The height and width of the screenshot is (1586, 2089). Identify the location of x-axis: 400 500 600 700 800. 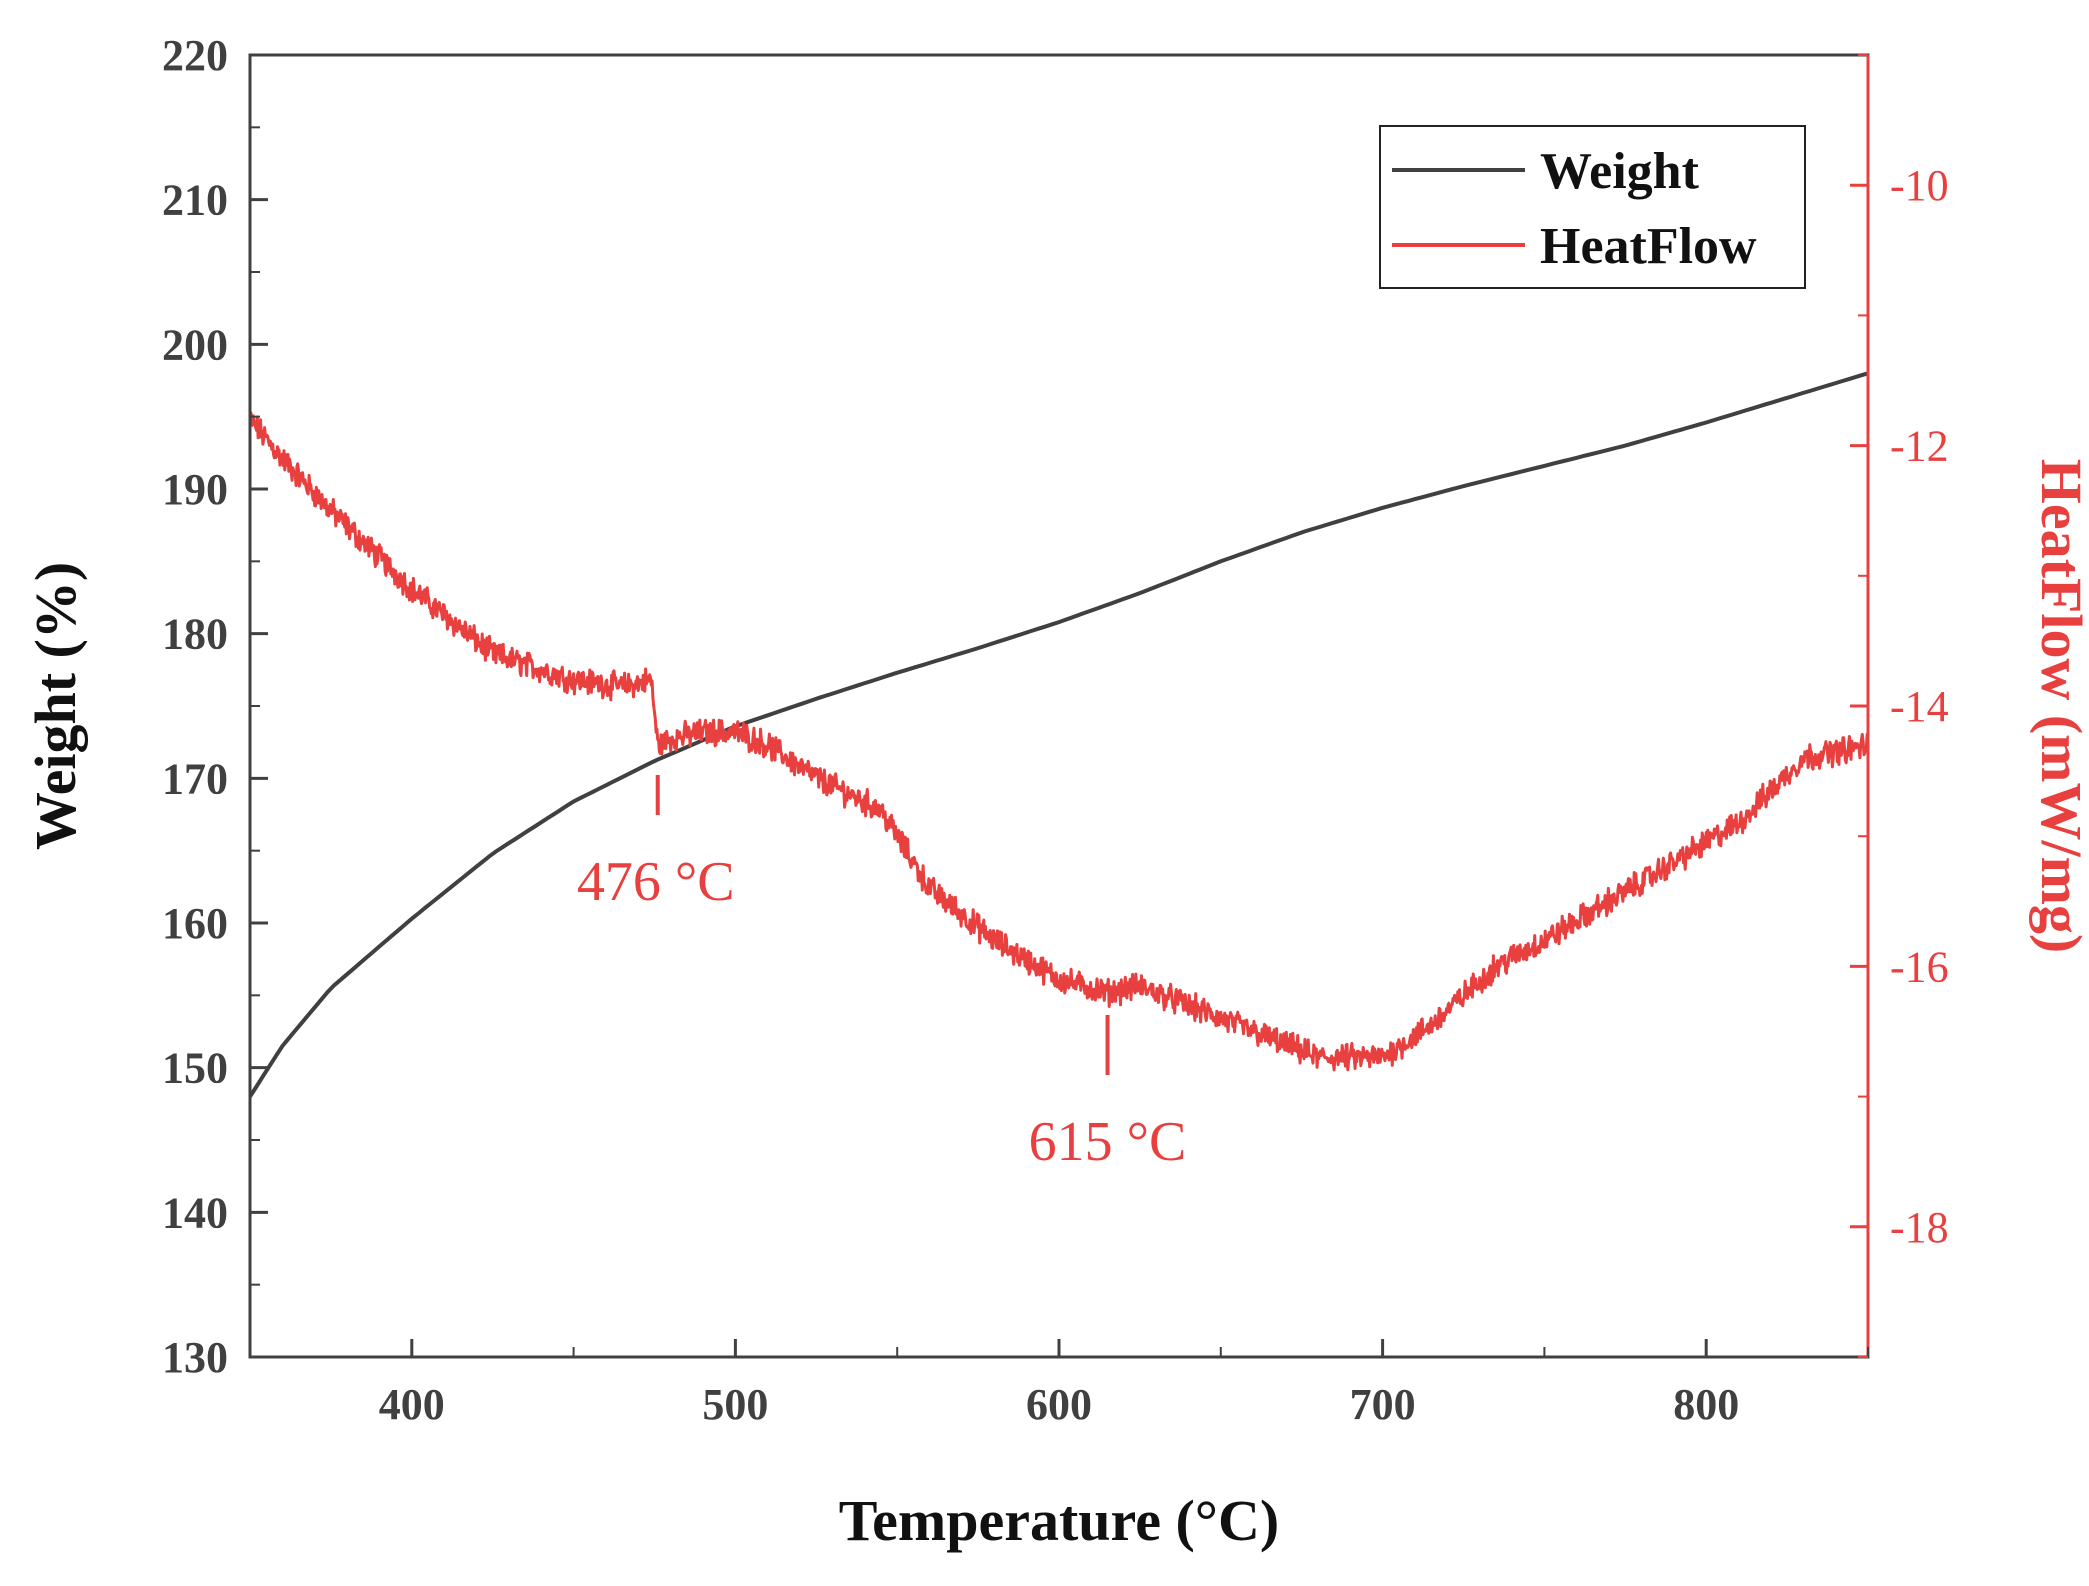
(1059, 1384).